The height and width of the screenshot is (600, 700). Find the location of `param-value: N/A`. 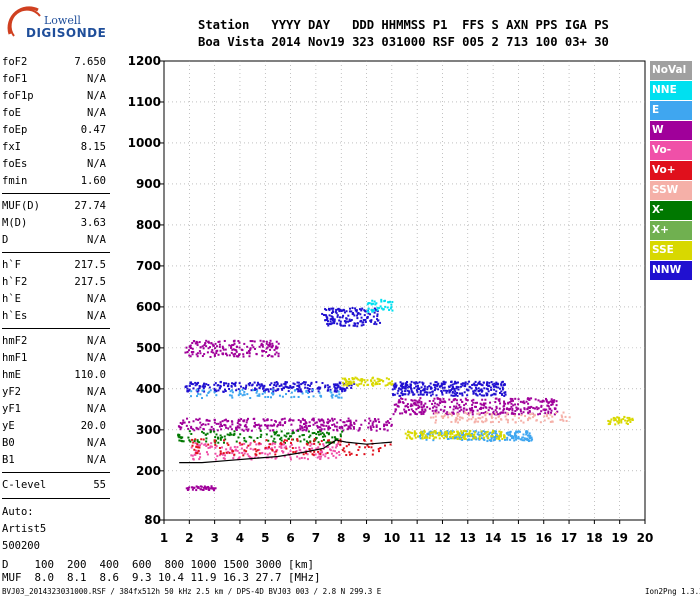

param-value: N/A is located at coordinates (96, 96).